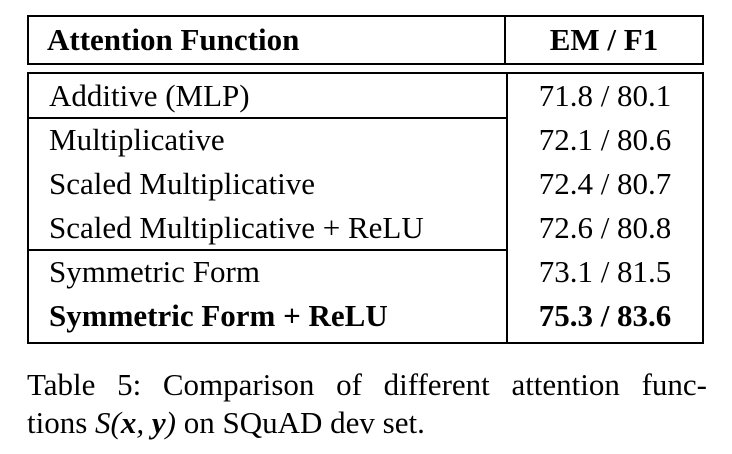 The image size is (732, 454). What do you see at coordinates (128, 422) in the screenshot?
I see `math-x-symbol: x` at bounding box center [128, 422].